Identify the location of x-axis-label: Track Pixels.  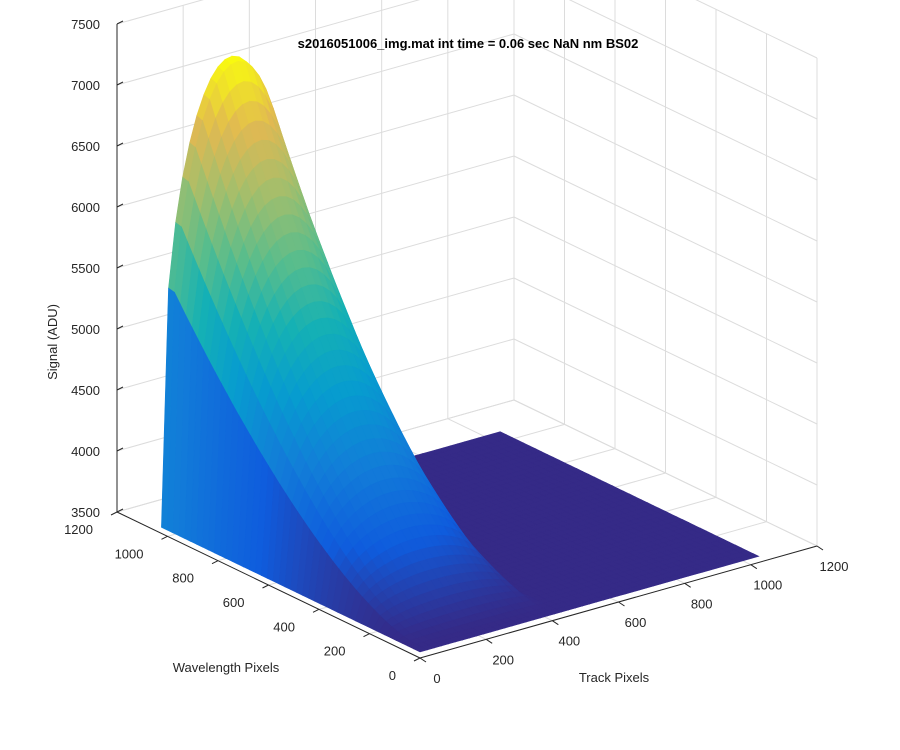
(614, 677).